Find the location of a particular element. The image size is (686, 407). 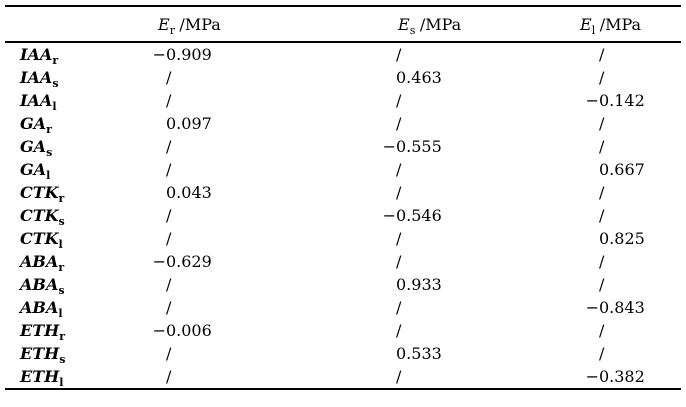

row-label: ABAs is located at coordinates (78, 284).